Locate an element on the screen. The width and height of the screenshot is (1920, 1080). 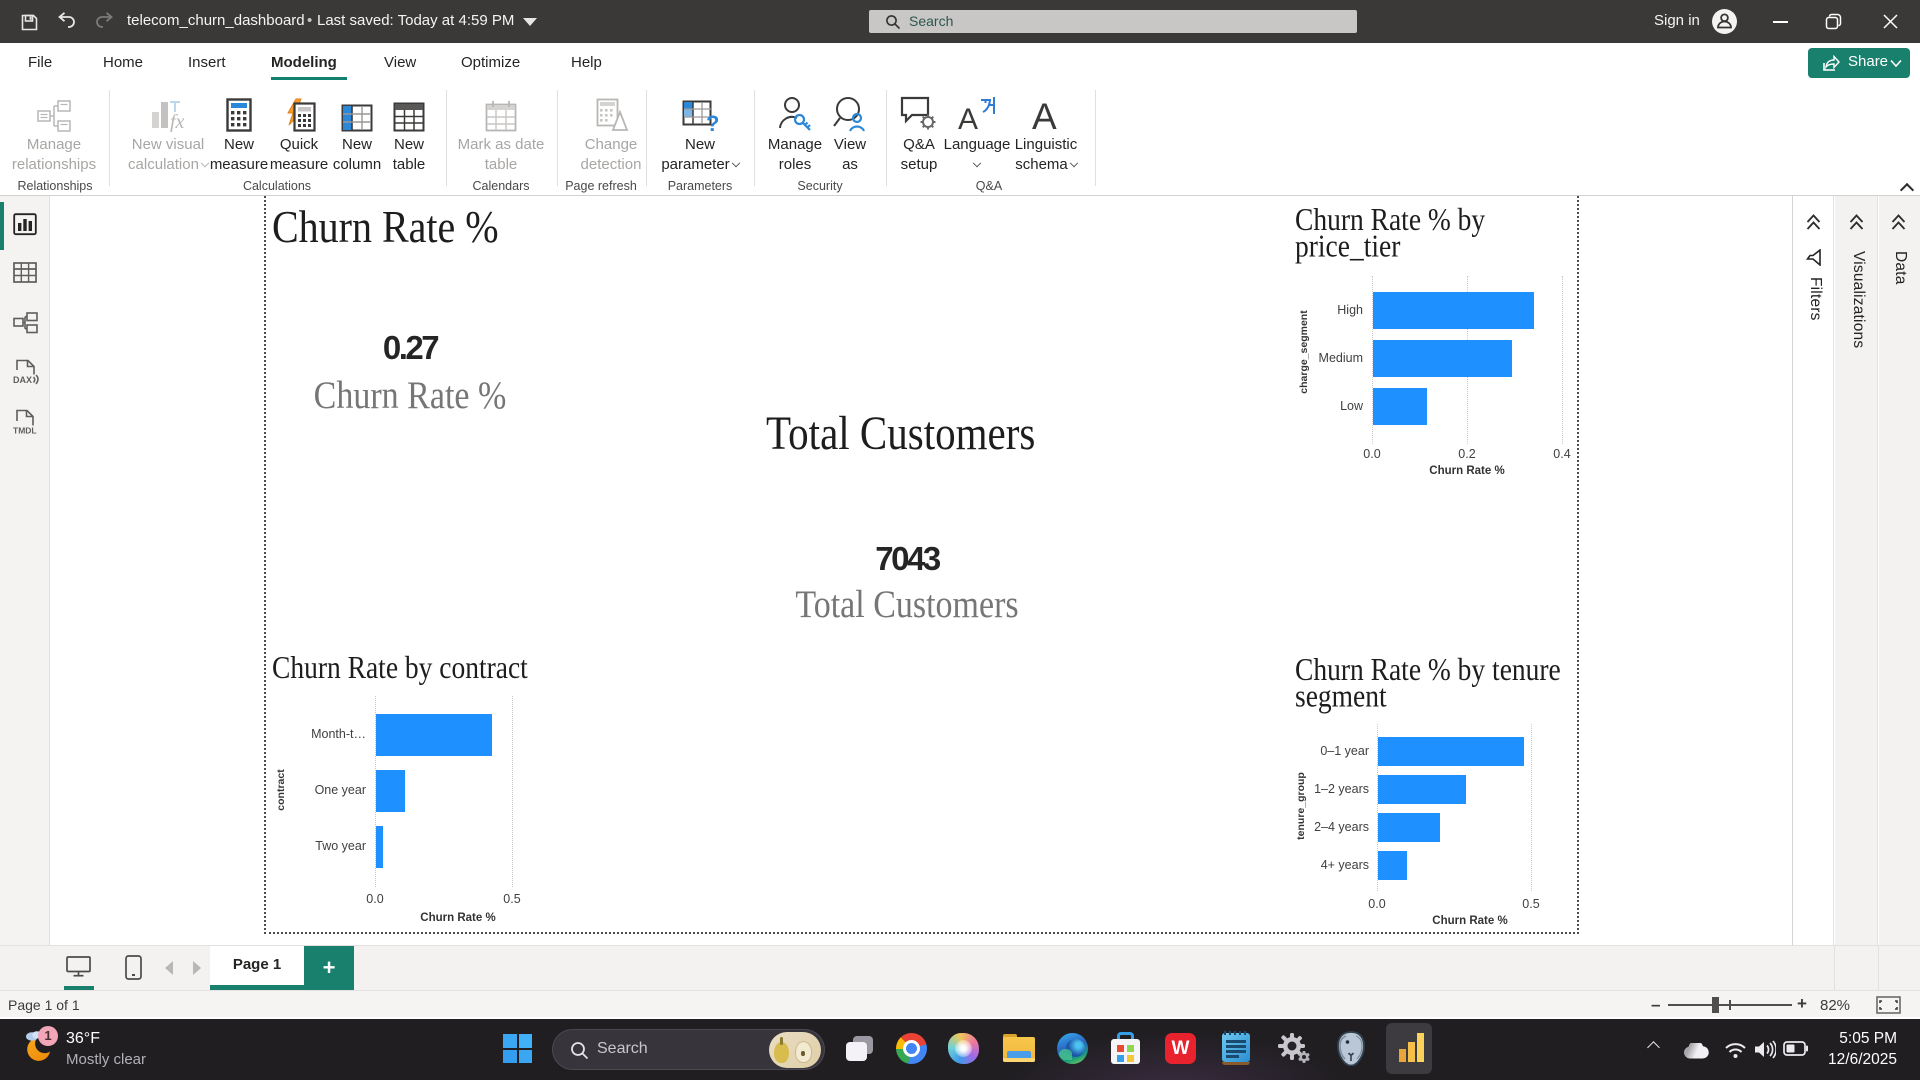
svg-text: fx is located at coordinates (177, 121).